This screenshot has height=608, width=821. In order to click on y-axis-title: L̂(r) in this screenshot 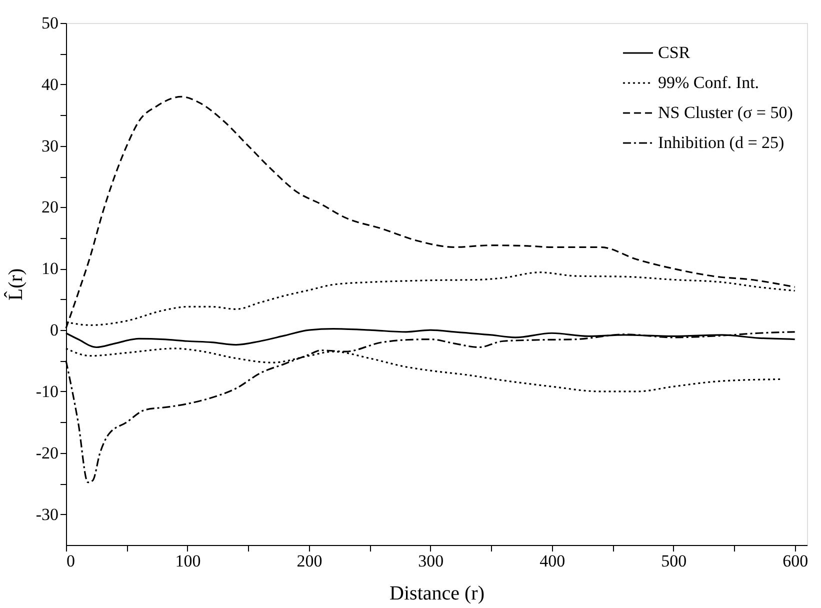, I will do `click(15, 284)`.